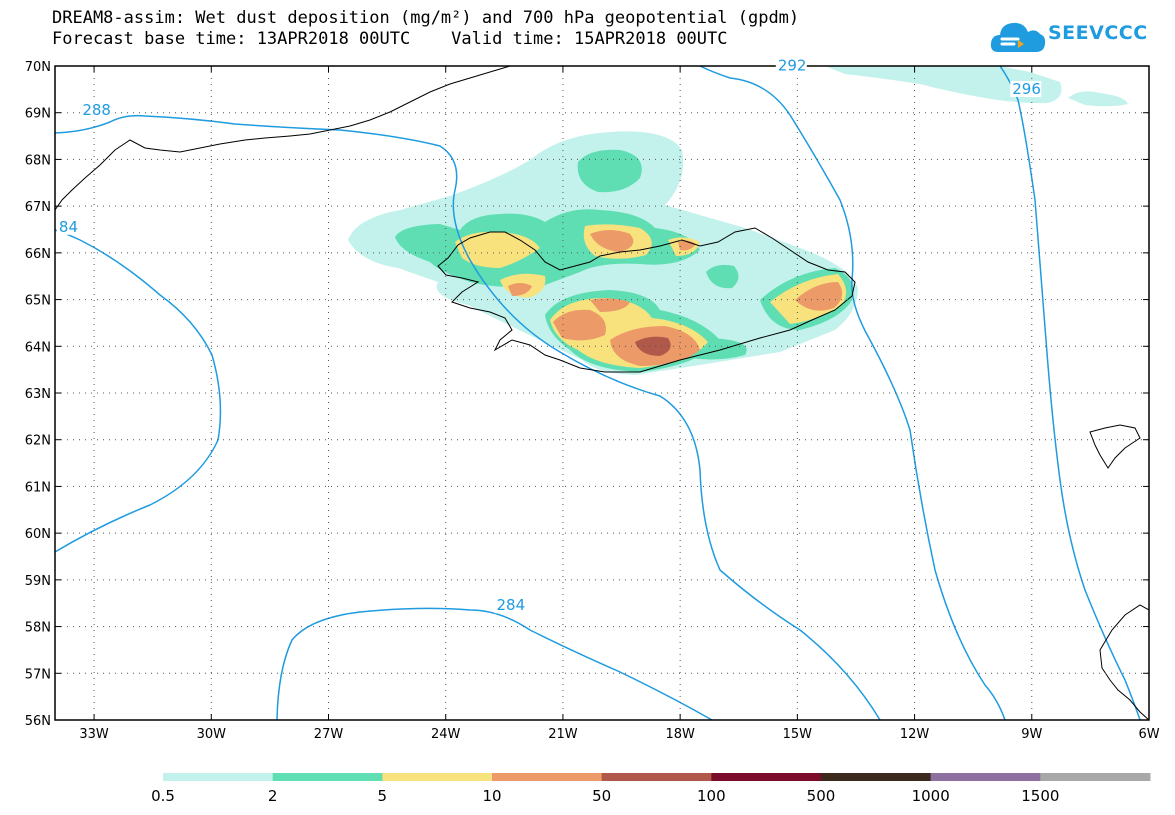 The image size is (1175, 815). I want to click on deposition-area-yellow, so click(497, 249).